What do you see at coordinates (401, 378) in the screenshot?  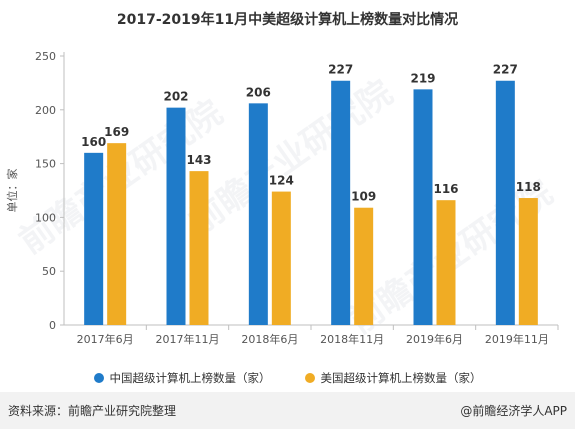 I see `legend-label-usa: 美国超级计算机上榜数量（家）` at bounding box center [401, 378].